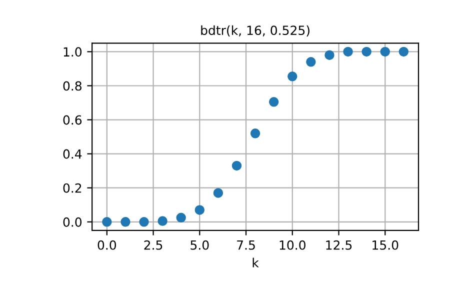  I want to click on x-tick-label: 10.0, so click(293, 245).